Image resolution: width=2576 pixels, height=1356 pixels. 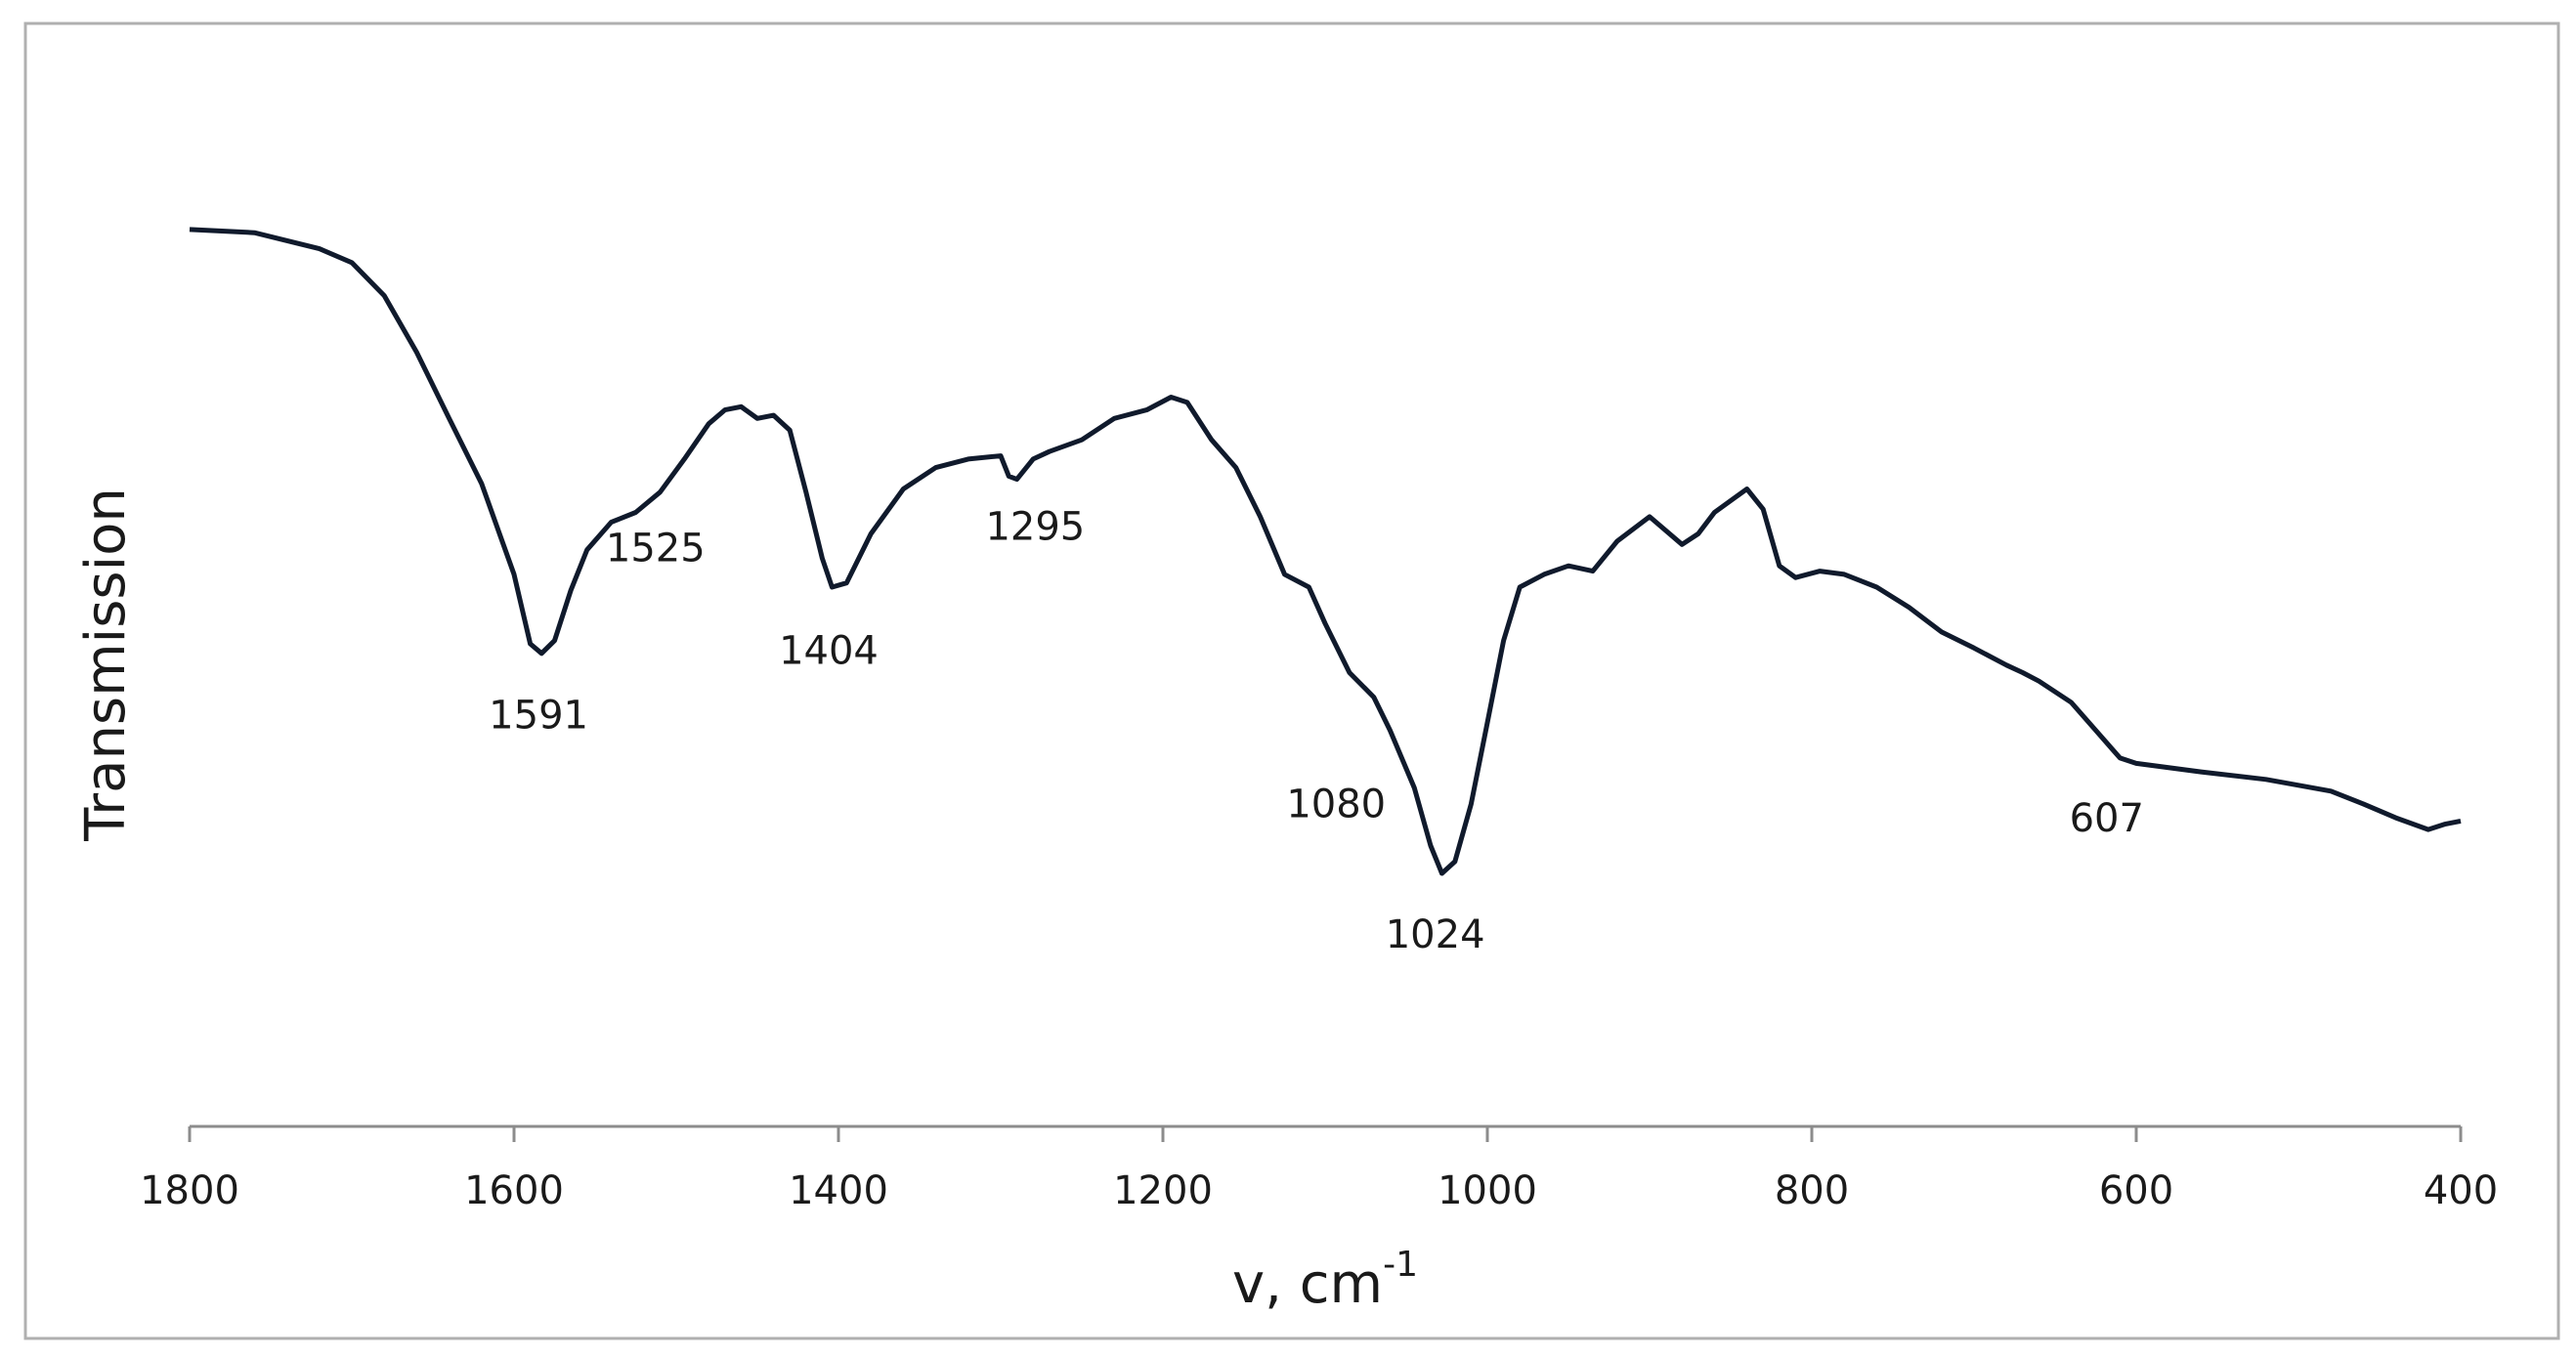 I want to click on peak-label: 1404, so click(x=829, y=652).